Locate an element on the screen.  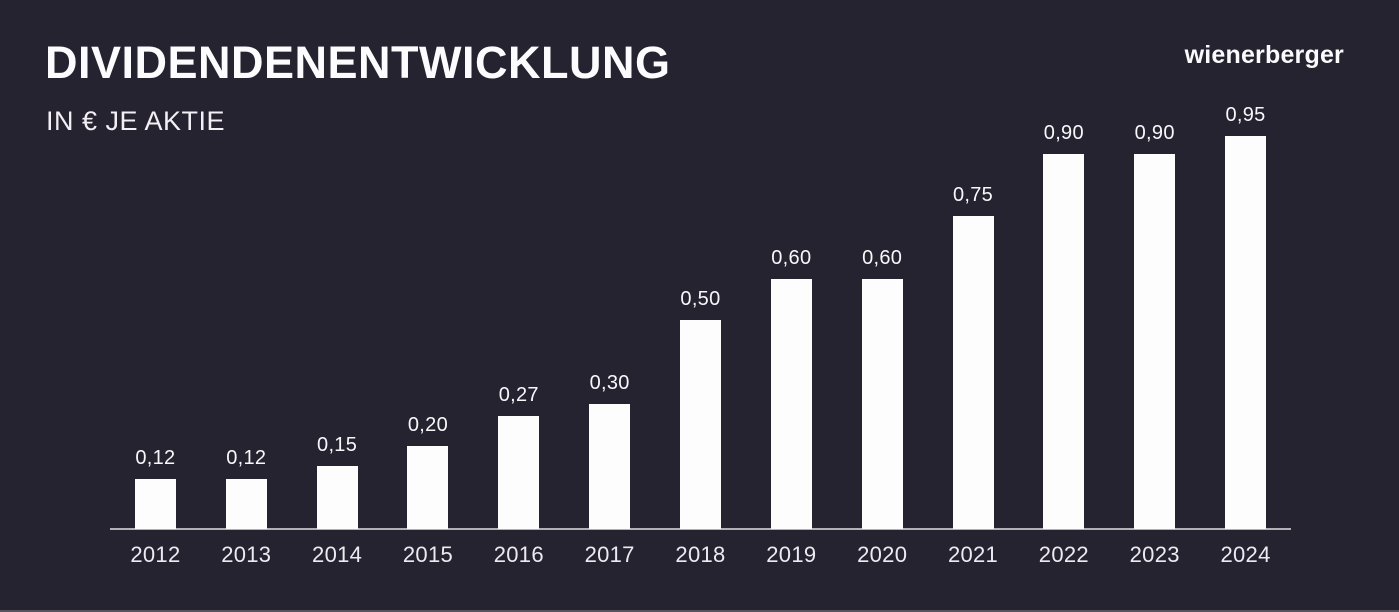
bar-2024 is located at coordinates (1246, 332).